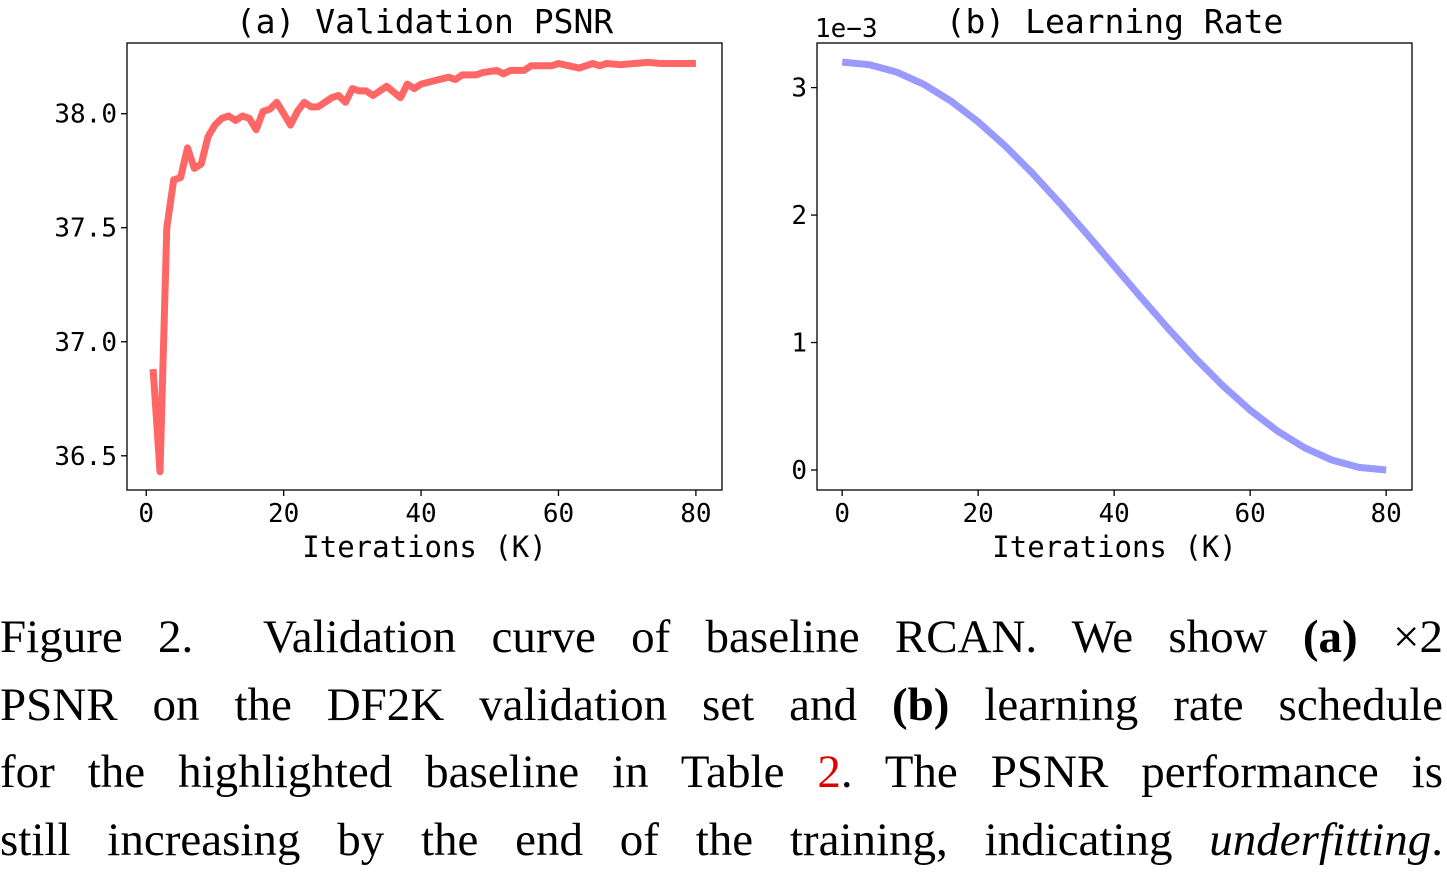 The height and width of the screenshot is (874, 1447). What do you see at coordinates (85, 343) in the screenshot?
I see `y-tick-label: 37.0` at bounding box center [85, 343].